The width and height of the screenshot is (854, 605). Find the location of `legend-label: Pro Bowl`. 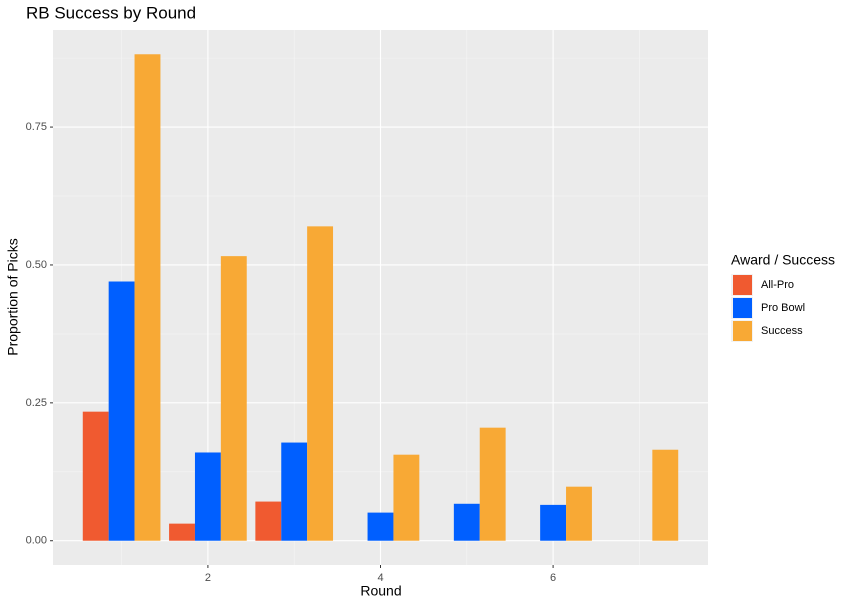

legend-label: Pro Bowl is located at coordinates (783, 308).